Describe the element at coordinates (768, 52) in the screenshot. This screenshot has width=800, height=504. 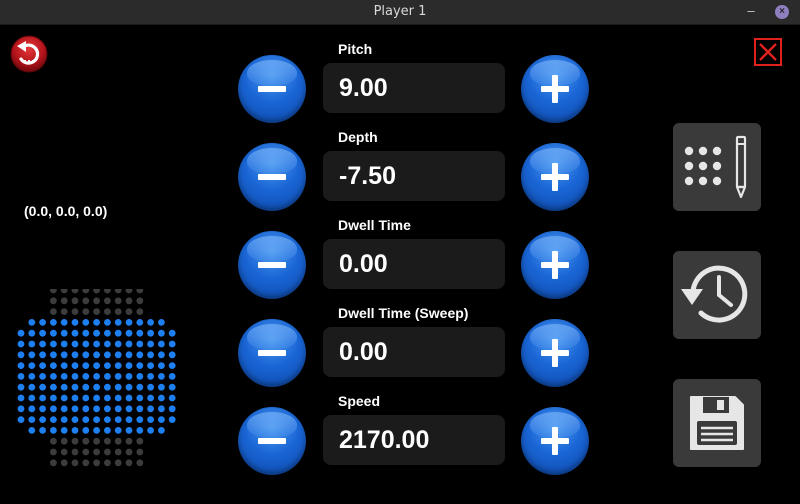
I see `close-x-icon` at that location.